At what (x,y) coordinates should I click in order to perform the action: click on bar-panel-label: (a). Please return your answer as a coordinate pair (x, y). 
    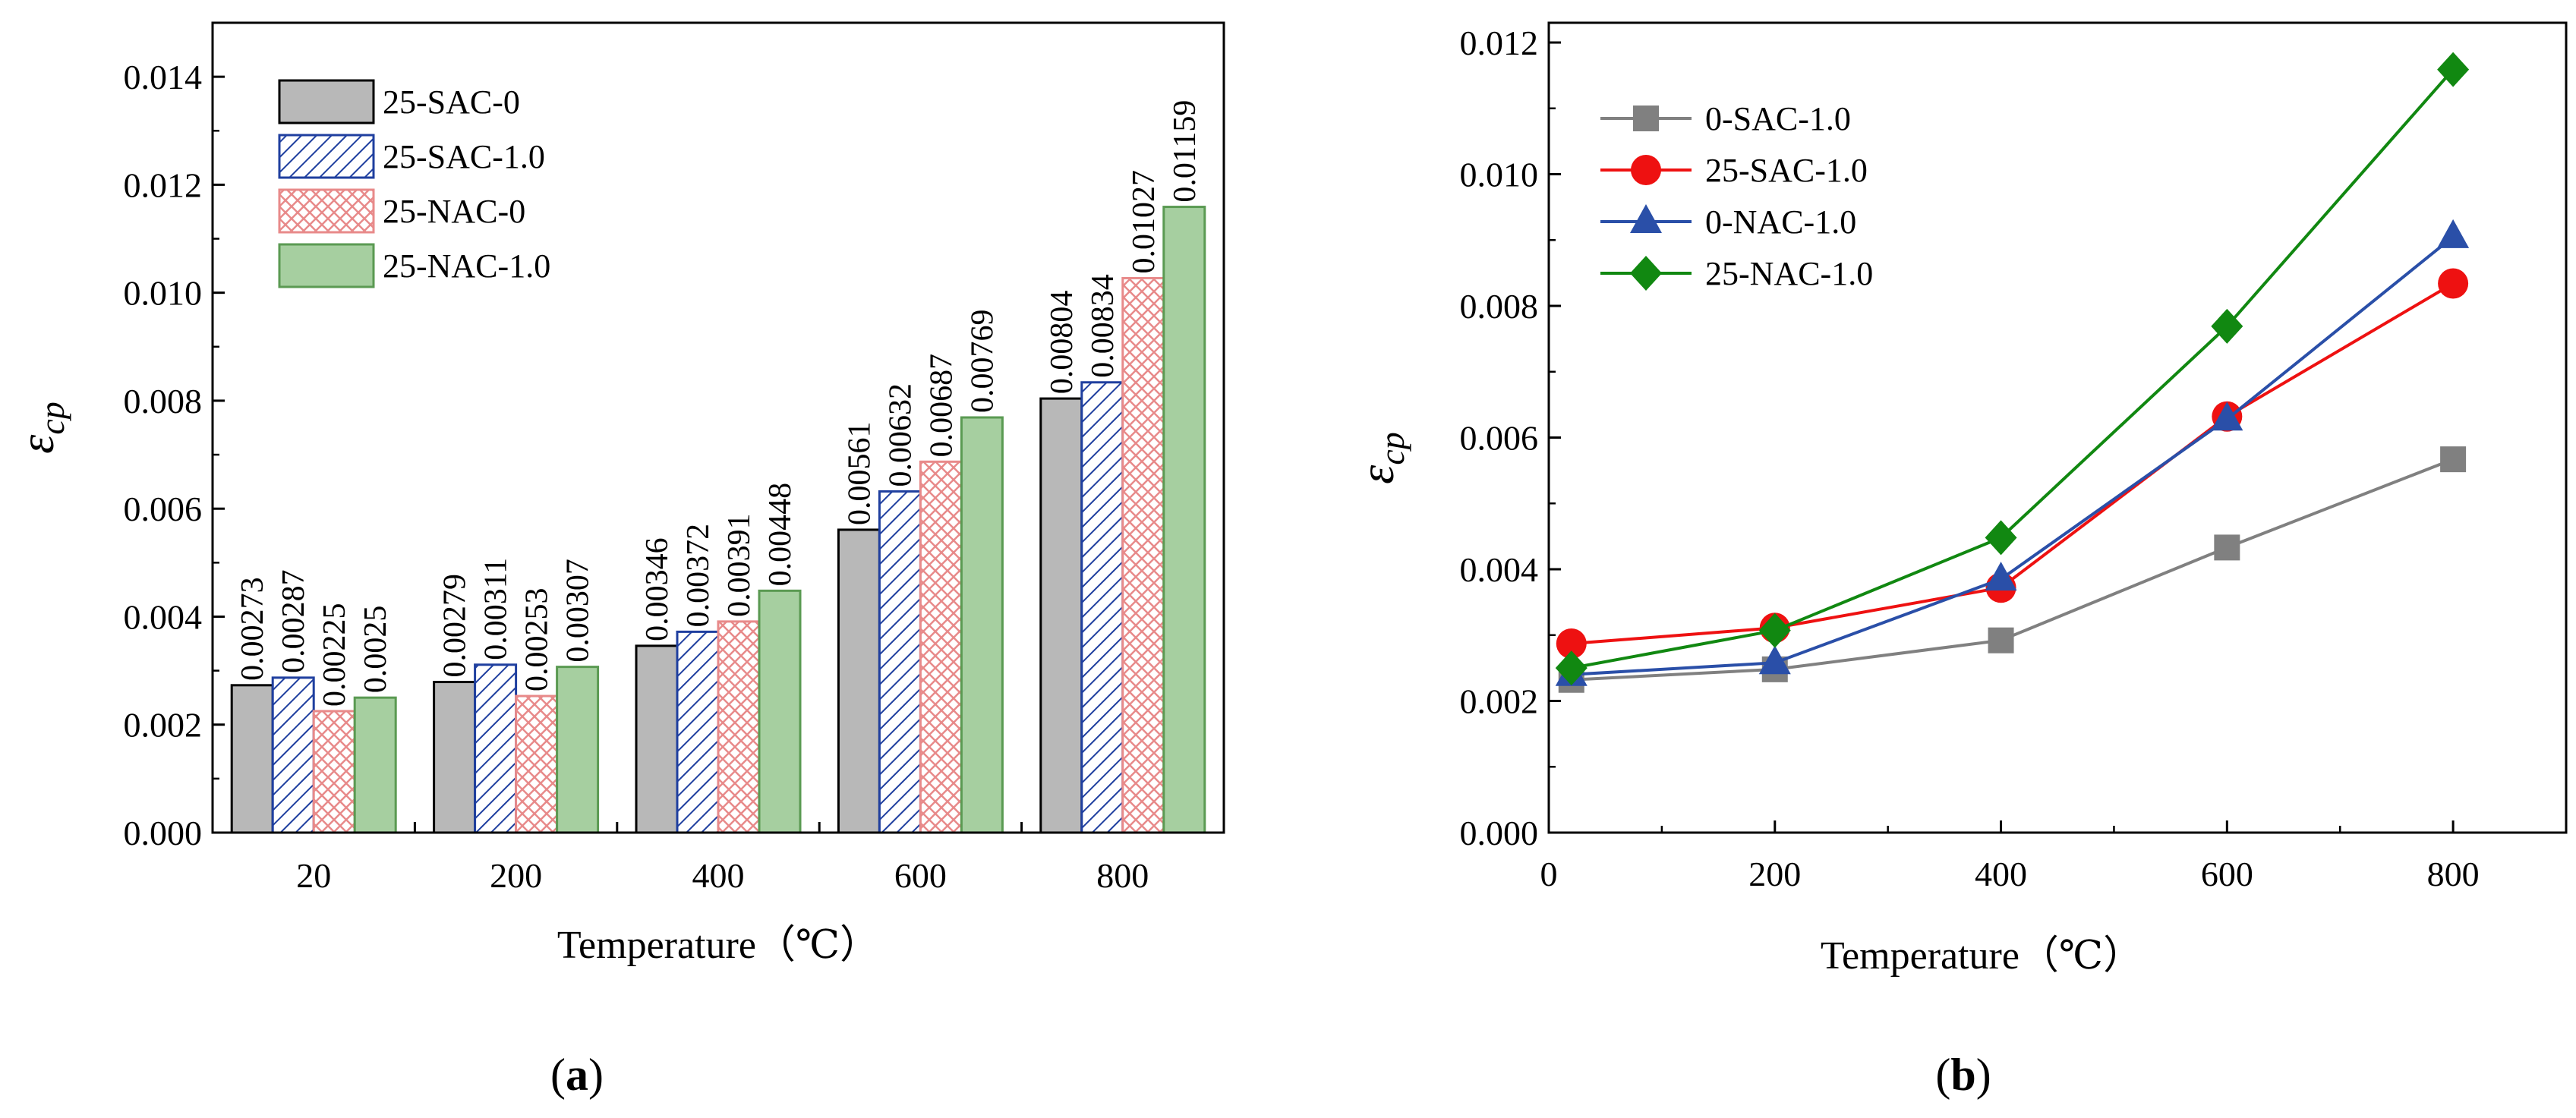
    Looking at the image, I should click on (577, 1075).